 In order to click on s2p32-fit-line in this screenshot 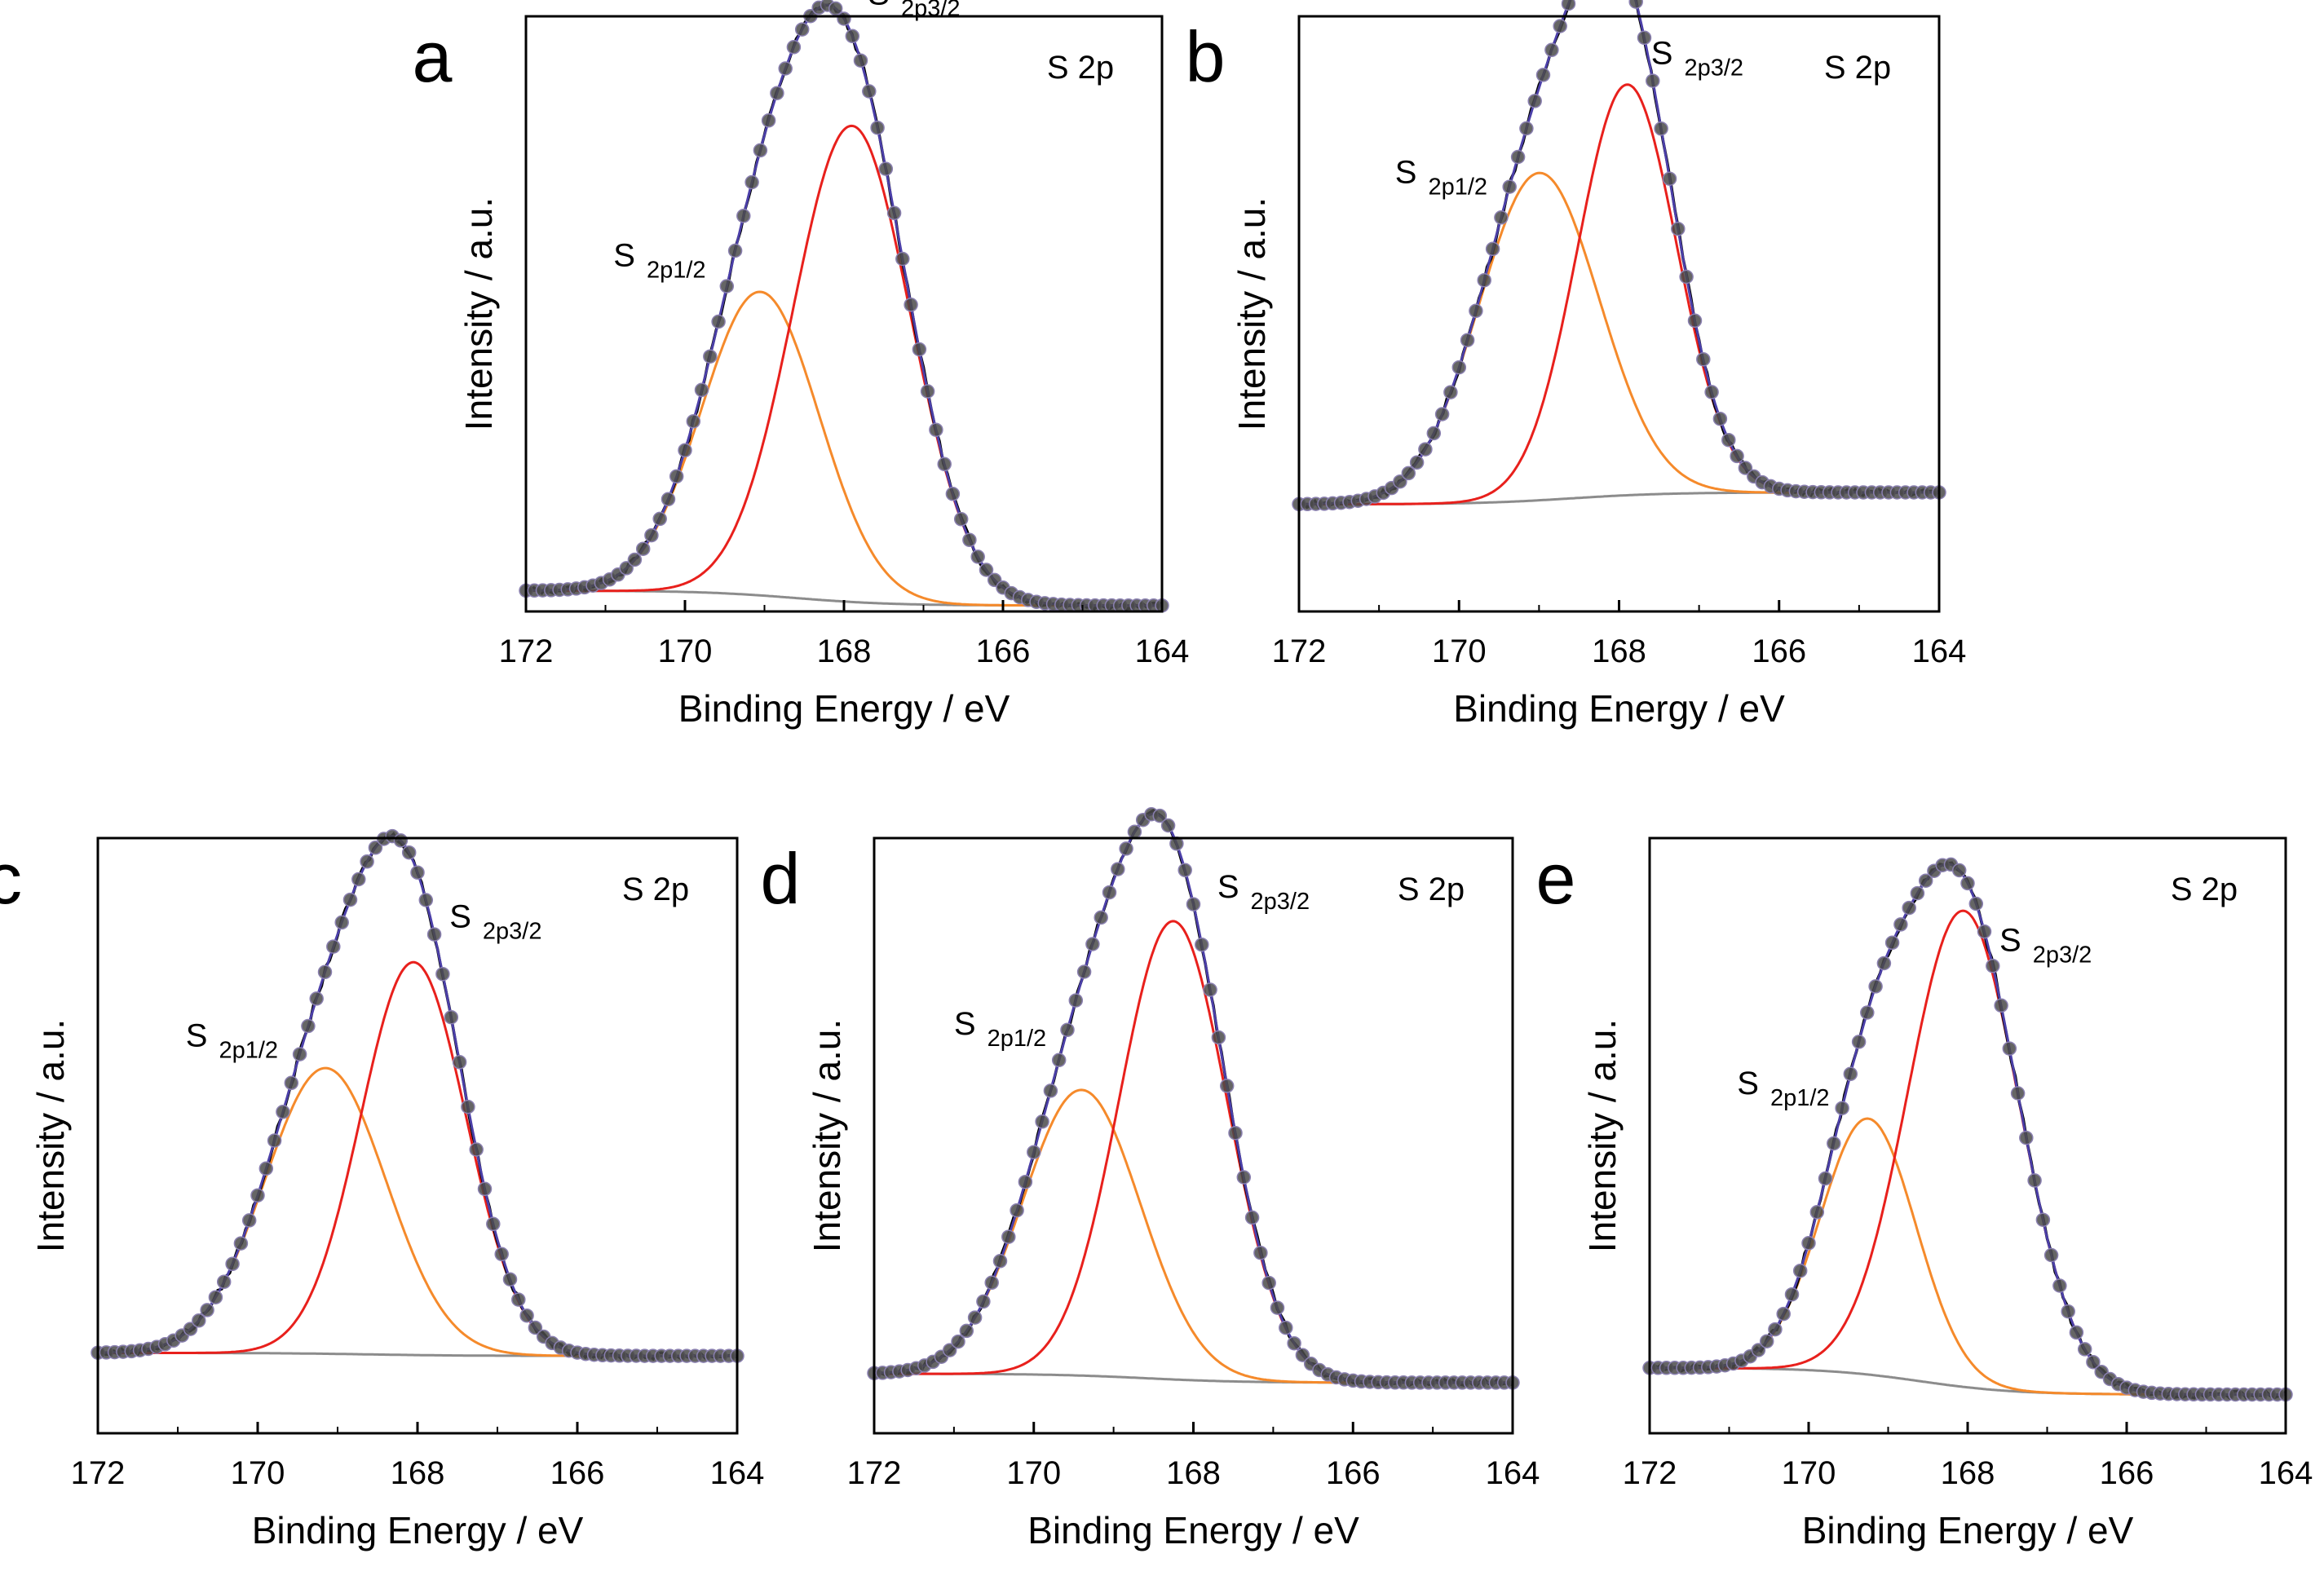, I will do `click(1619, 294)`.